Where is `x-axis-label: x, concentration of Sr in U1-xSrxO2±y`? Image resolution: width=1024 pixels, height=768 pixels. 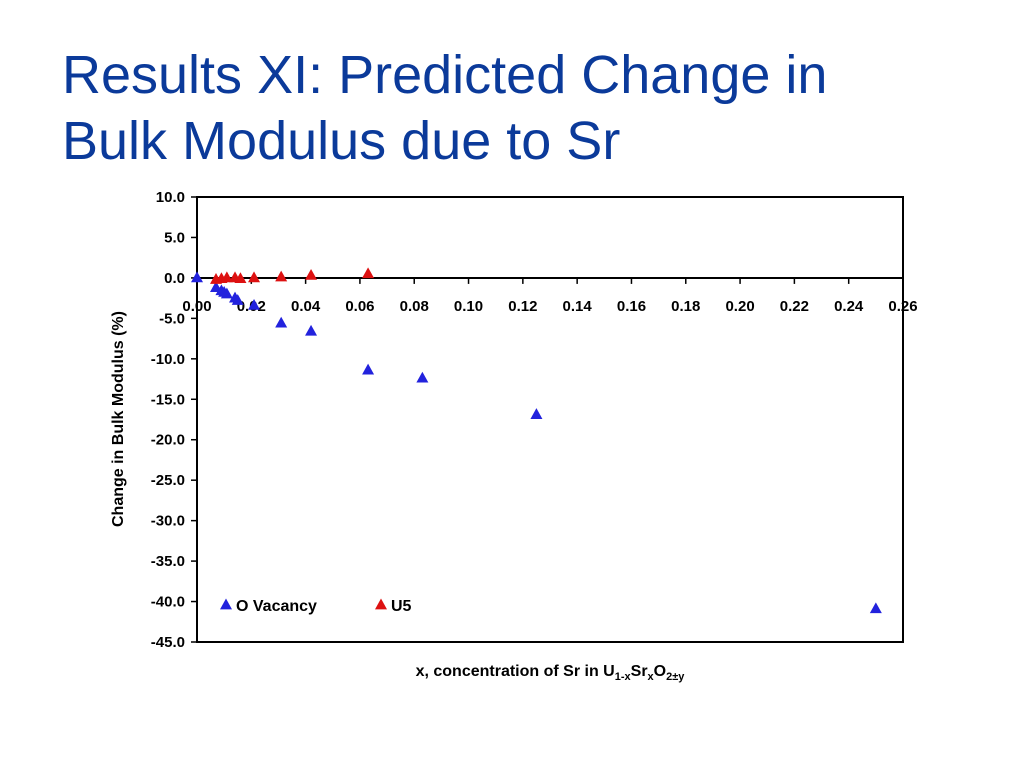 x-axis-label: x, concentration of Sr in U1-xSrxO2±y is located at coordinates (551, 673).